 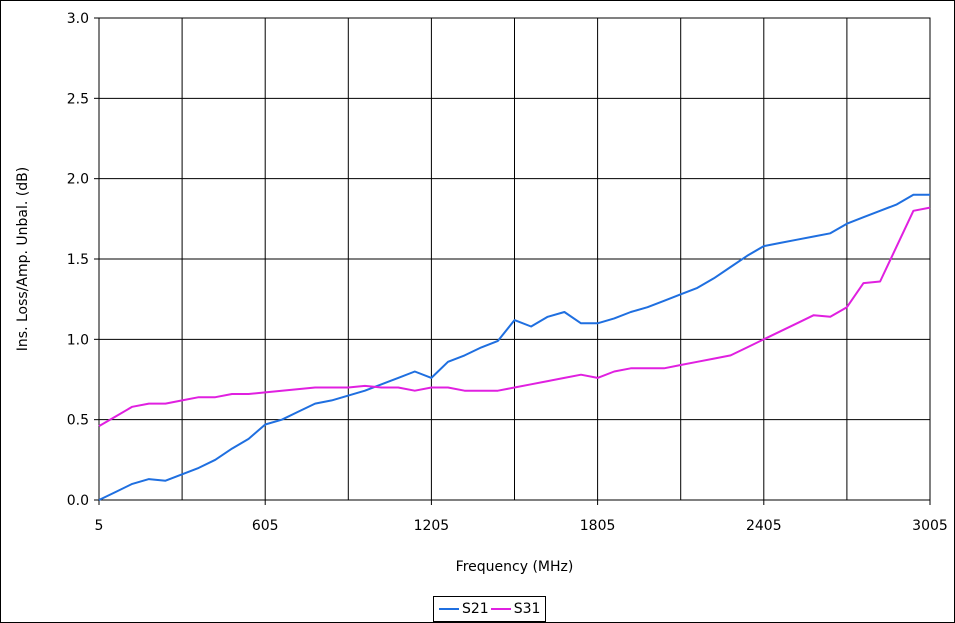 I want to click on y-tick-label: 0.5, so click(x=78, y=421).